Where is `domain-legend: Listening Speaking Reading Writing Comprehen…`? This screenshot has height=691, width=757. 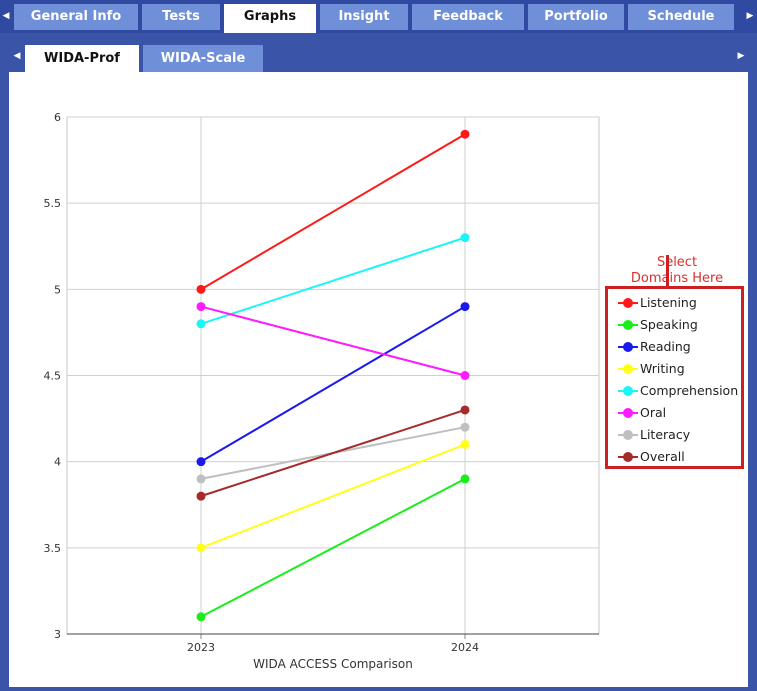
domain-legend: Listening Speaking Reading Writing Comprehen… is located at coordinates (674, 377).